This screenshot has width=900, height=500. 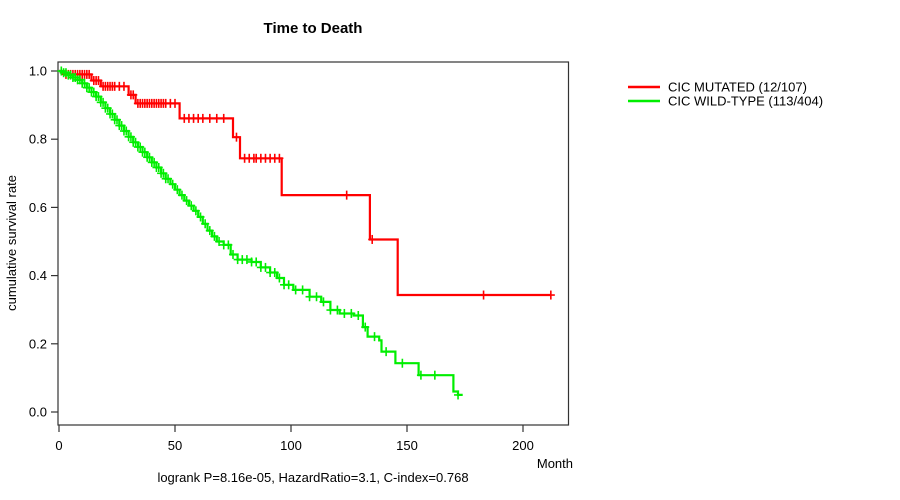 What do you see at coordinates (38, 343) in the screenshot?
I see `y-tick-label: 0.2` at bounding box center [38, 343].